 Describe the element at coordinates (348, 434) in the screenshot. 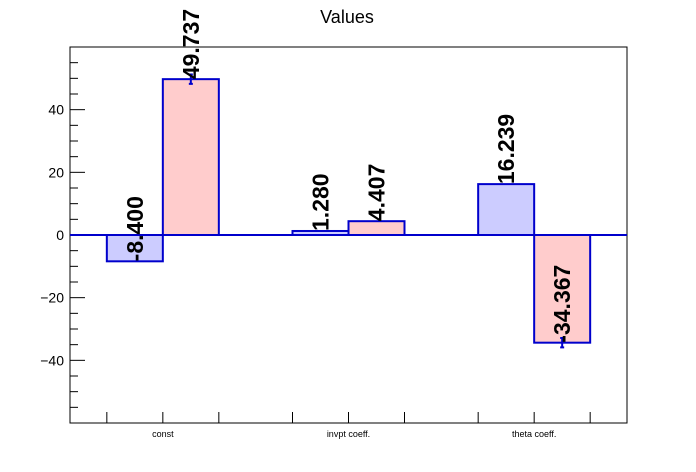

I see `x-category-label: invpt coeff.` at that location.